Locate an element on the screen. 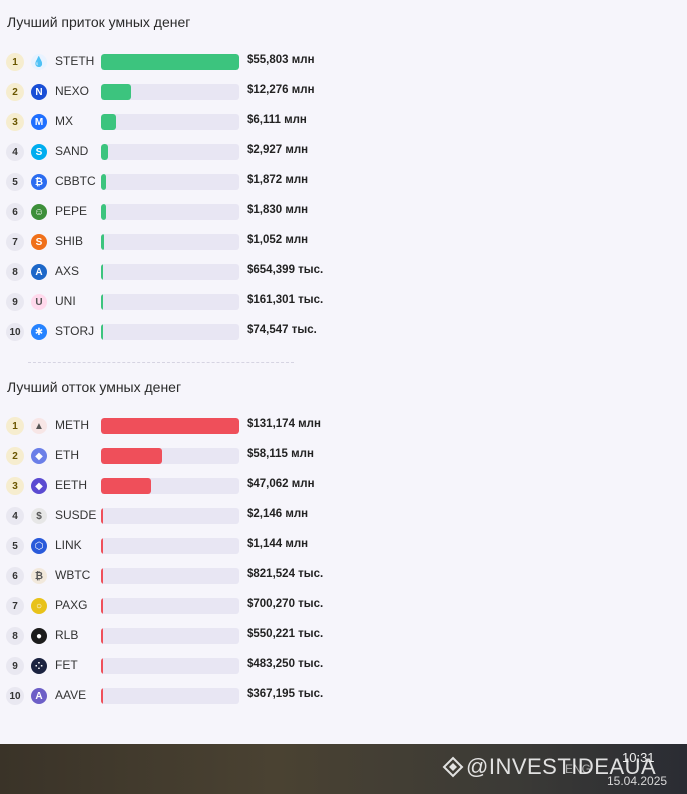 The image size is (687, 794). out-row: 6 ₿ WBTC $821,524 тыс. is located at coordinates (343, 576).